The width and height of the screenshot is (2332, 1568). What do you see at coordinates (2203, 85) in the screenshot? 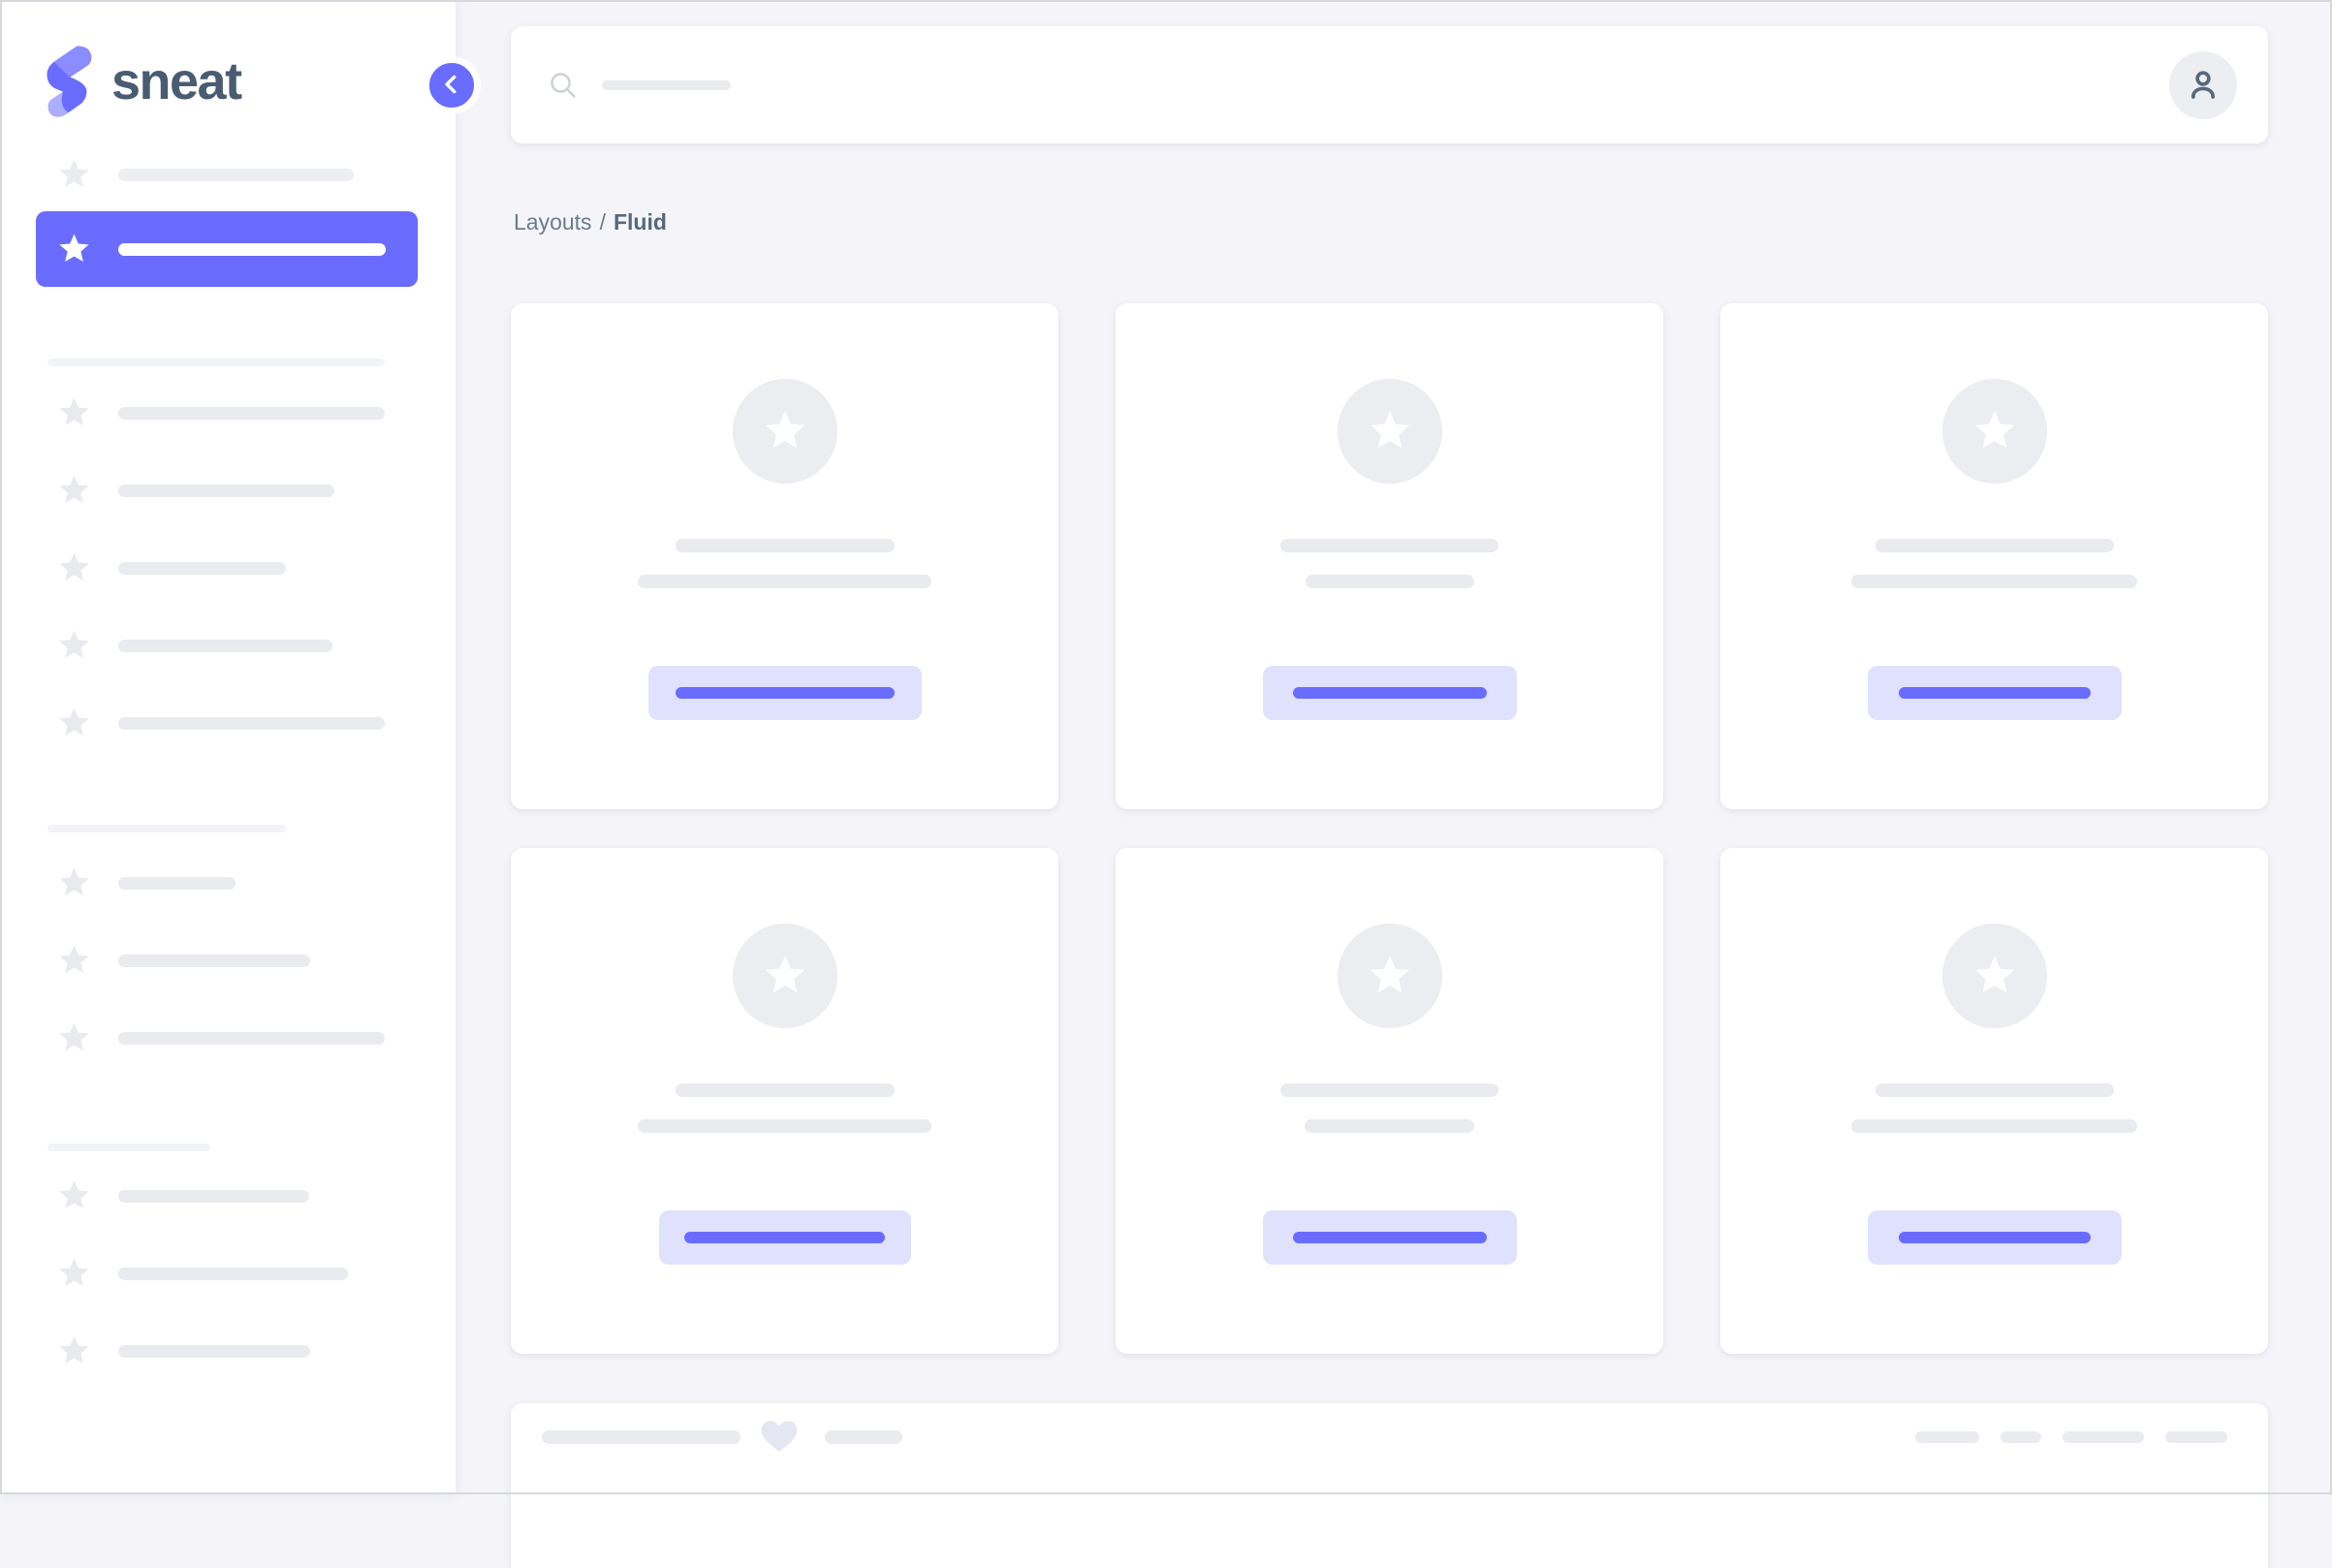
I see `user-avatar` at bounding box center [2203, 85].